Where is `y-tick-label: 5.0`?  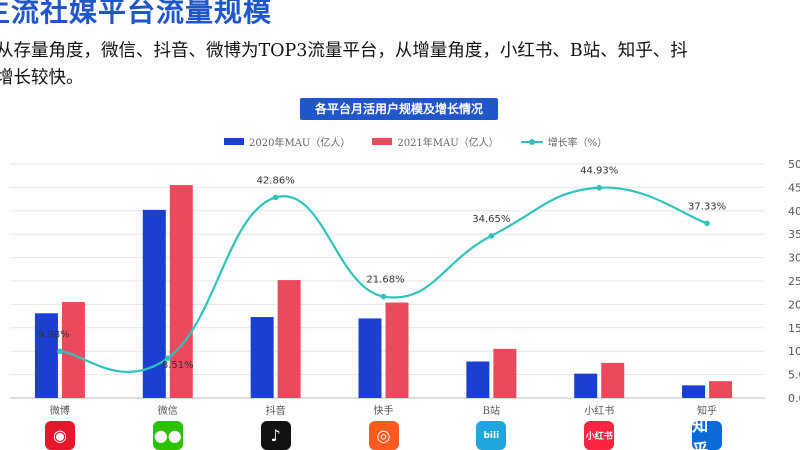
y-tick-label: 5.0 is located at coordinates (794, 375).